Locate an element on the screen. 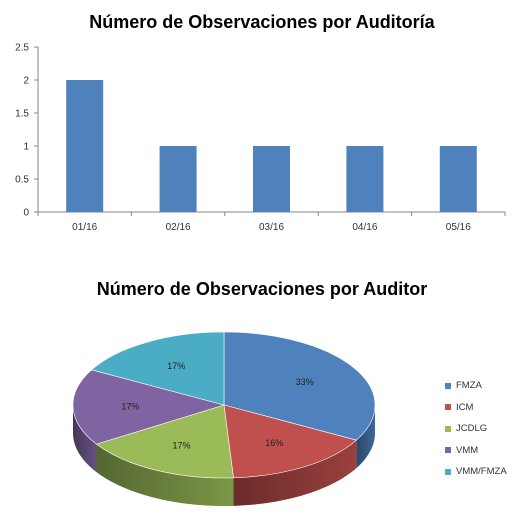 This screenshot has height=517, width=524. y-tick-label: 0 is located at coordinates (26, 213).